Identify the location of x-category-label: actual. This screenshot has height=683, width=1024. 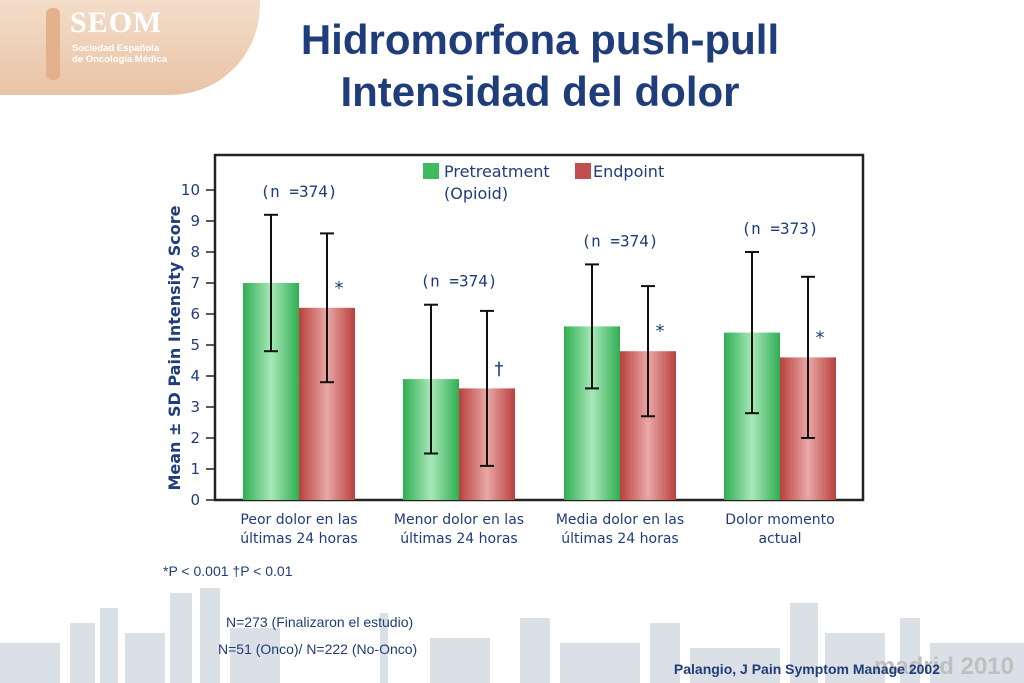
(779, 539).